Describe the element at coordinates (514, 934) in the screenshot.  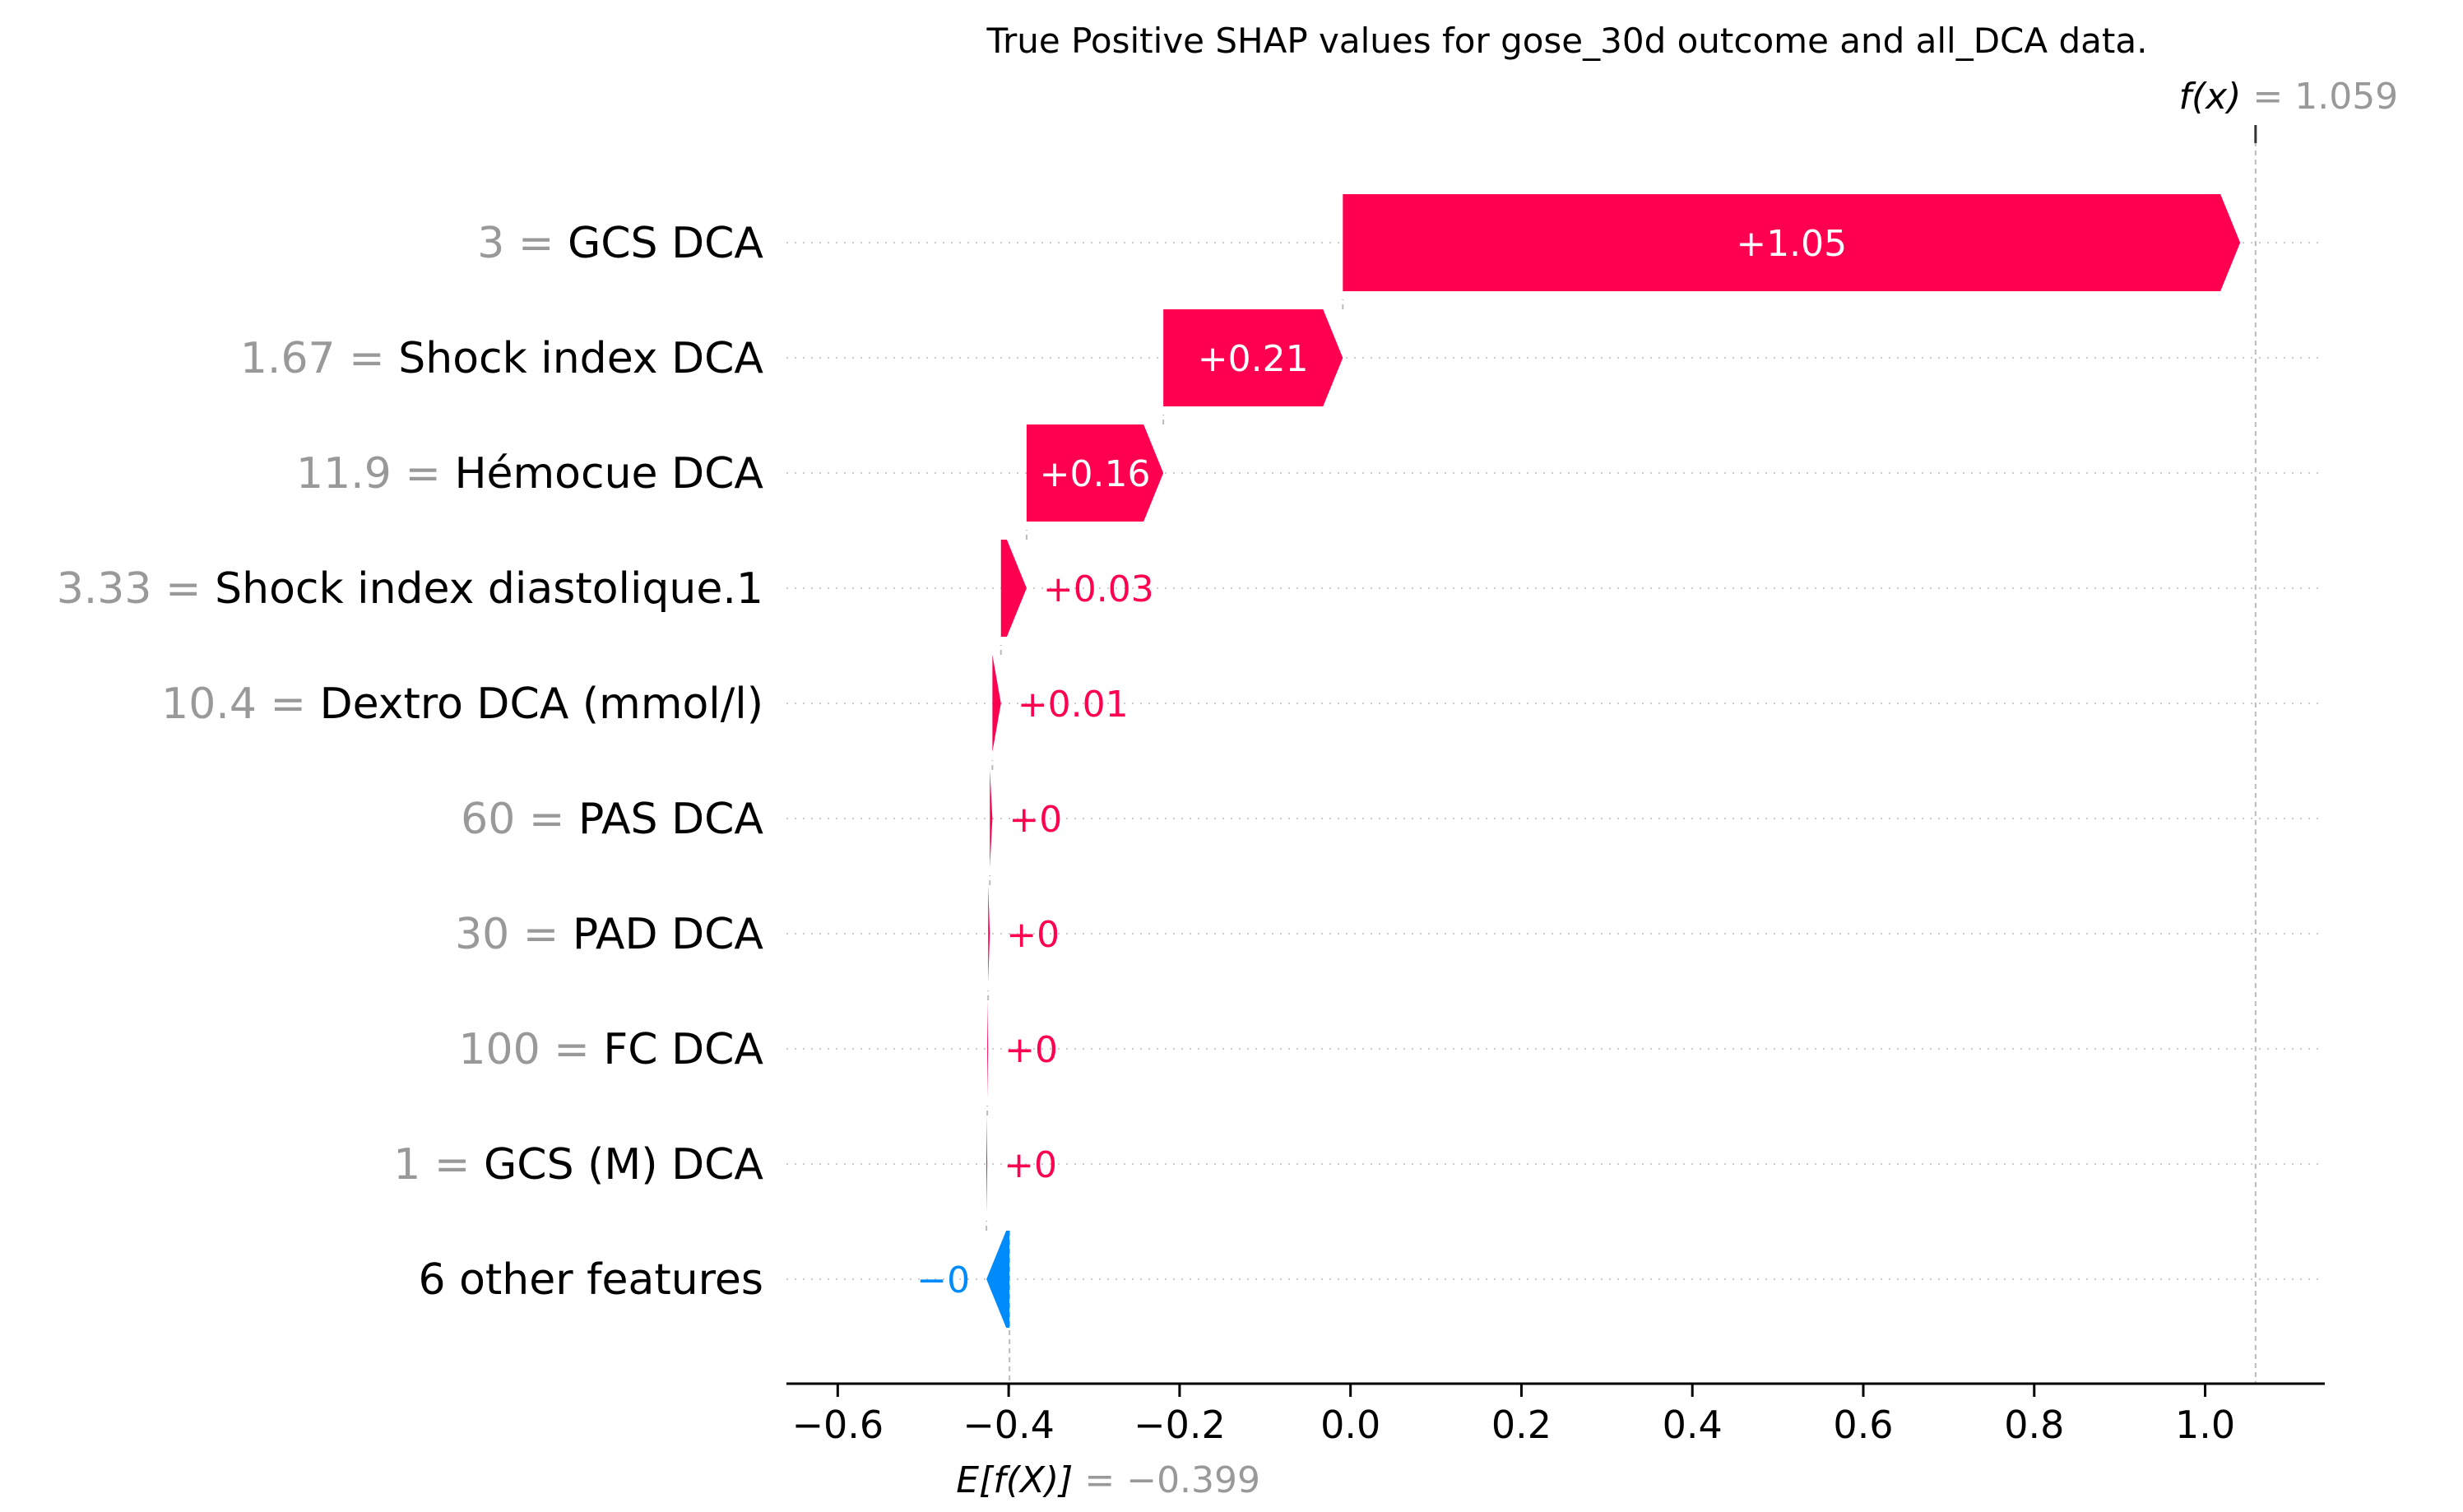
I see `feature-value: 30 =` at that location.